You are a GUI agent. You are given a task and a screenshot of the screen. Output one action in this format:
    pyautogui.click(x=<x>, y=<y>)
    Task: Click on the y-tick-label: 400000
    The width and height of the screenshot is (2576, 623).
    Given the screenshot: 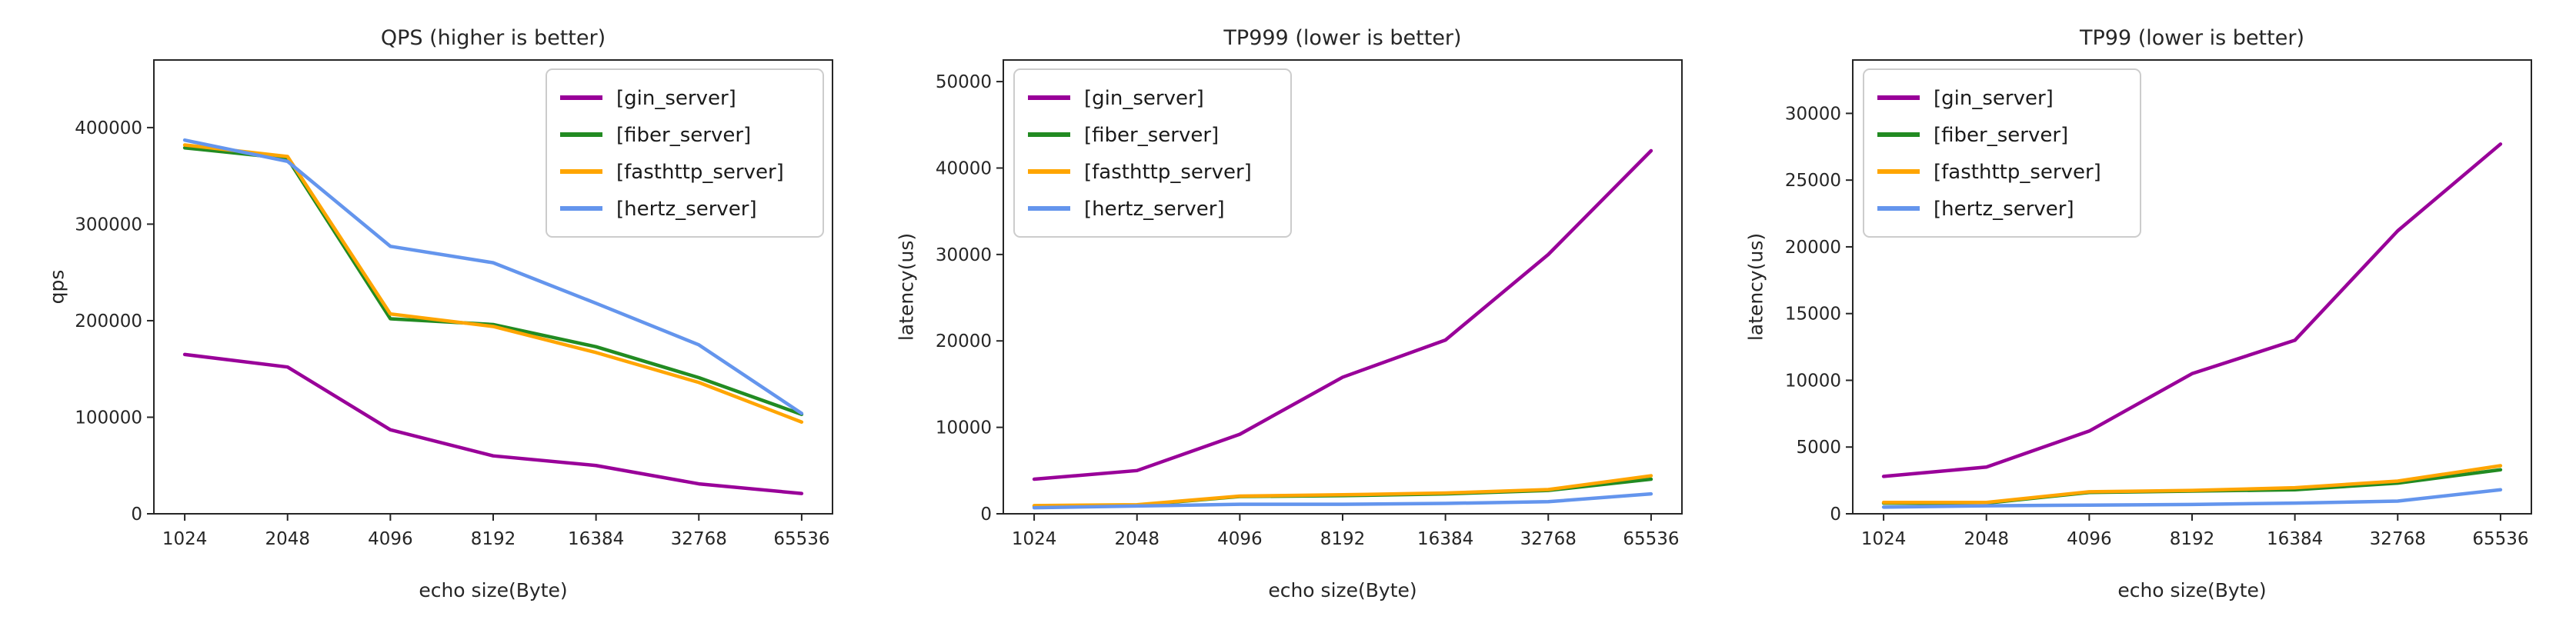 What is the action you would take?
    pyautogui.click(x=108, y=128)
    